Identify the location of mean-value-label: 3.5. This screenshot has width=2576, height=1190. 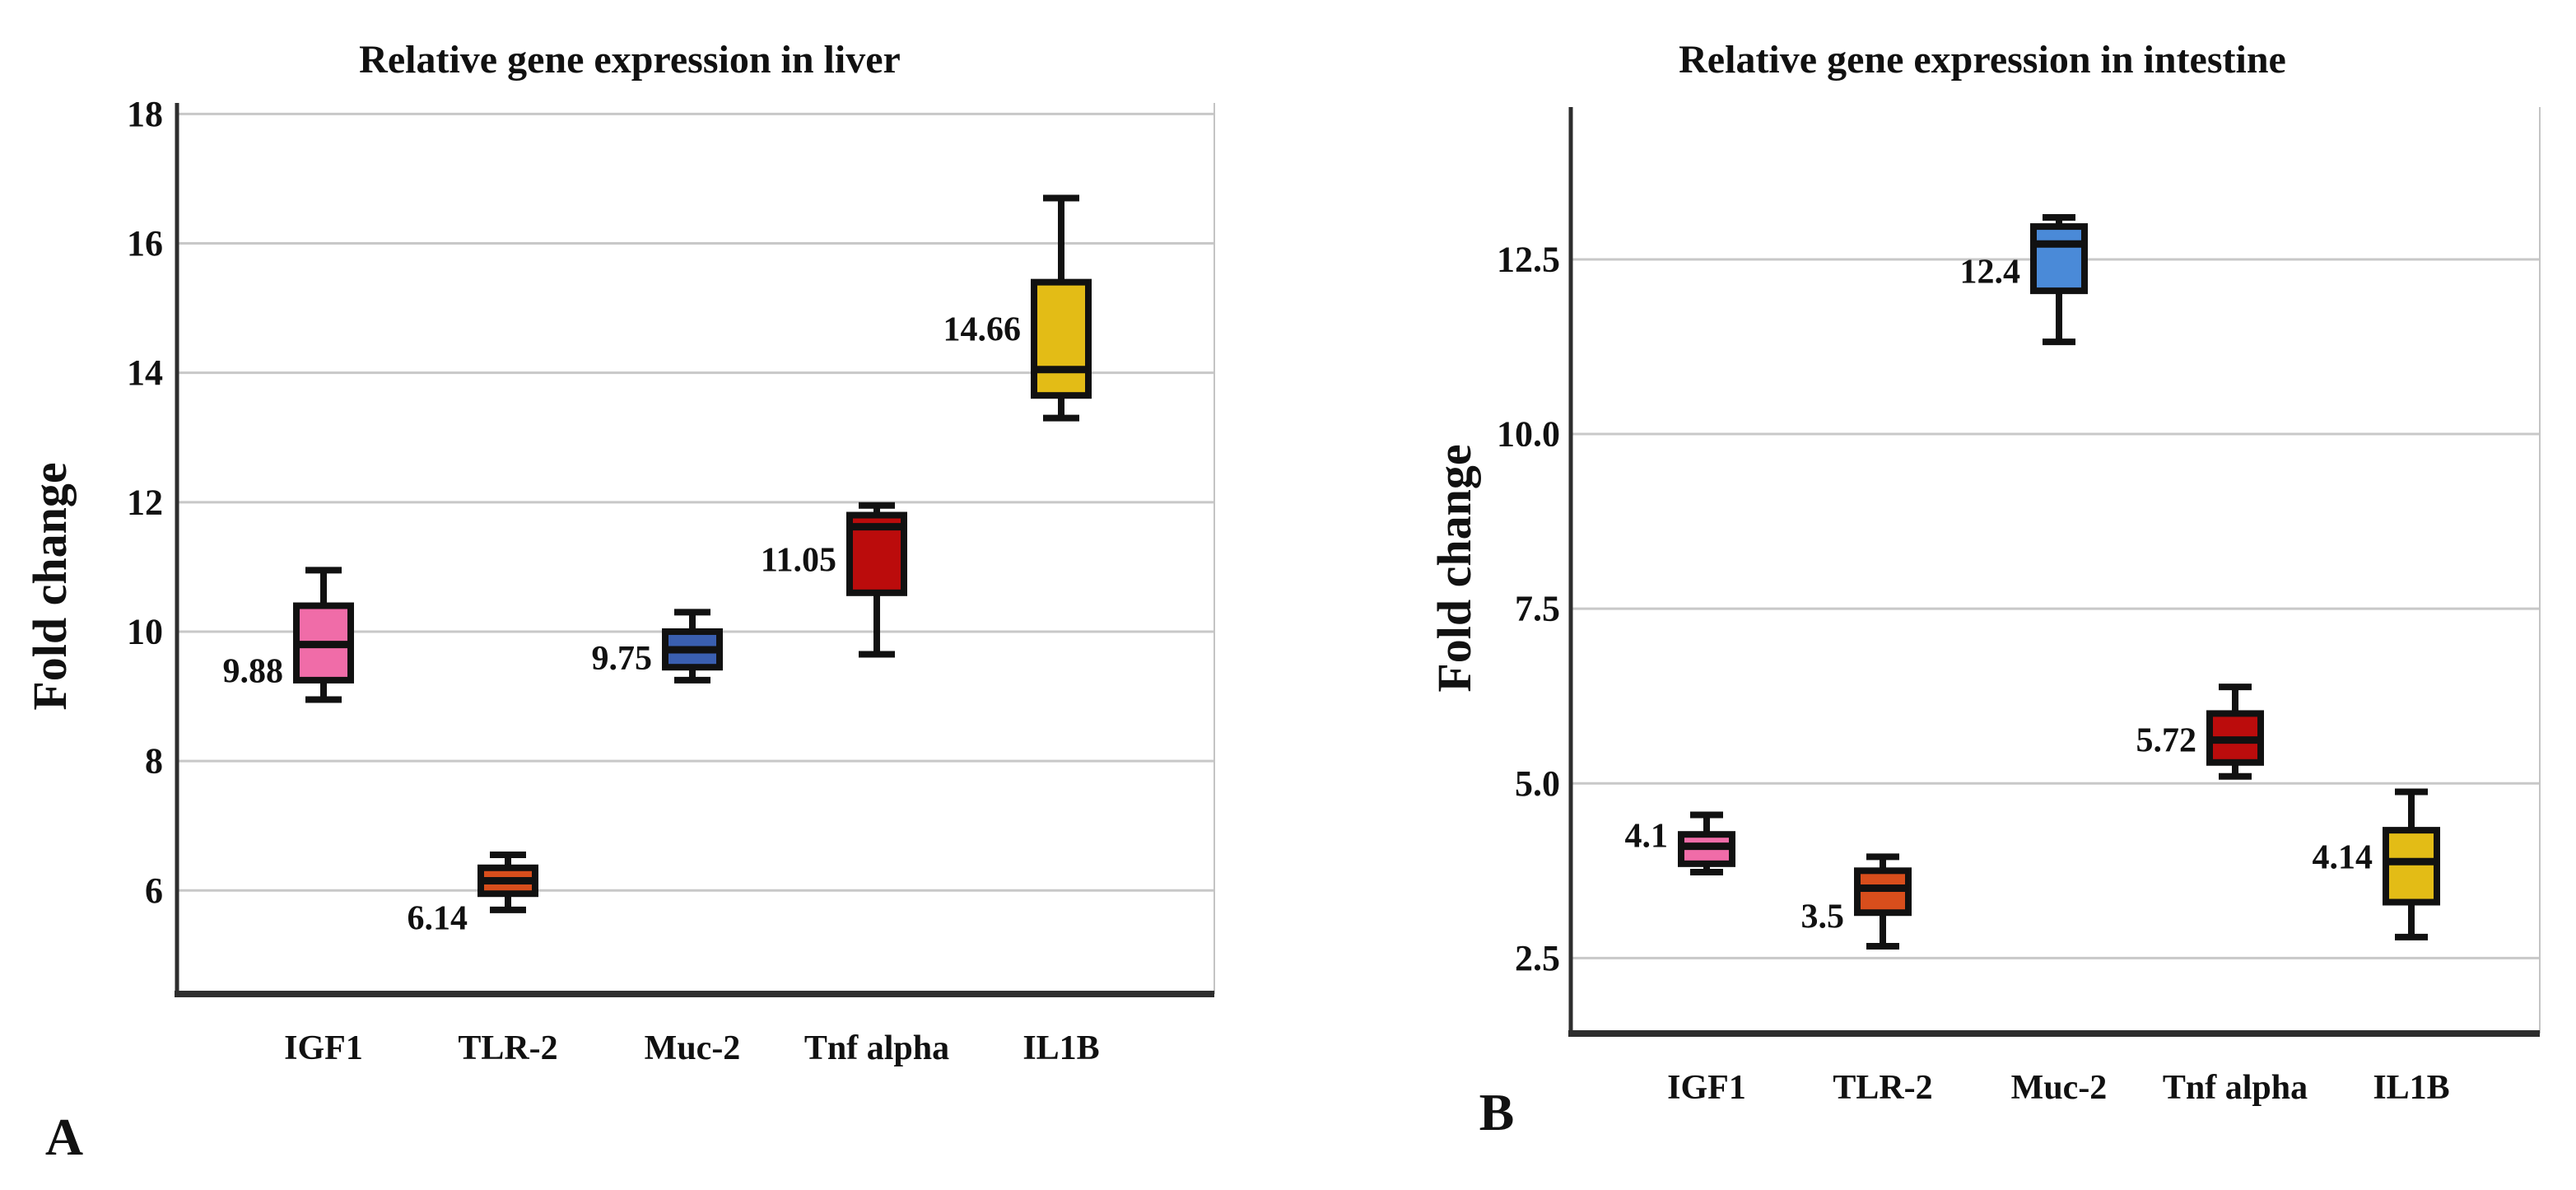
(1823, 917).